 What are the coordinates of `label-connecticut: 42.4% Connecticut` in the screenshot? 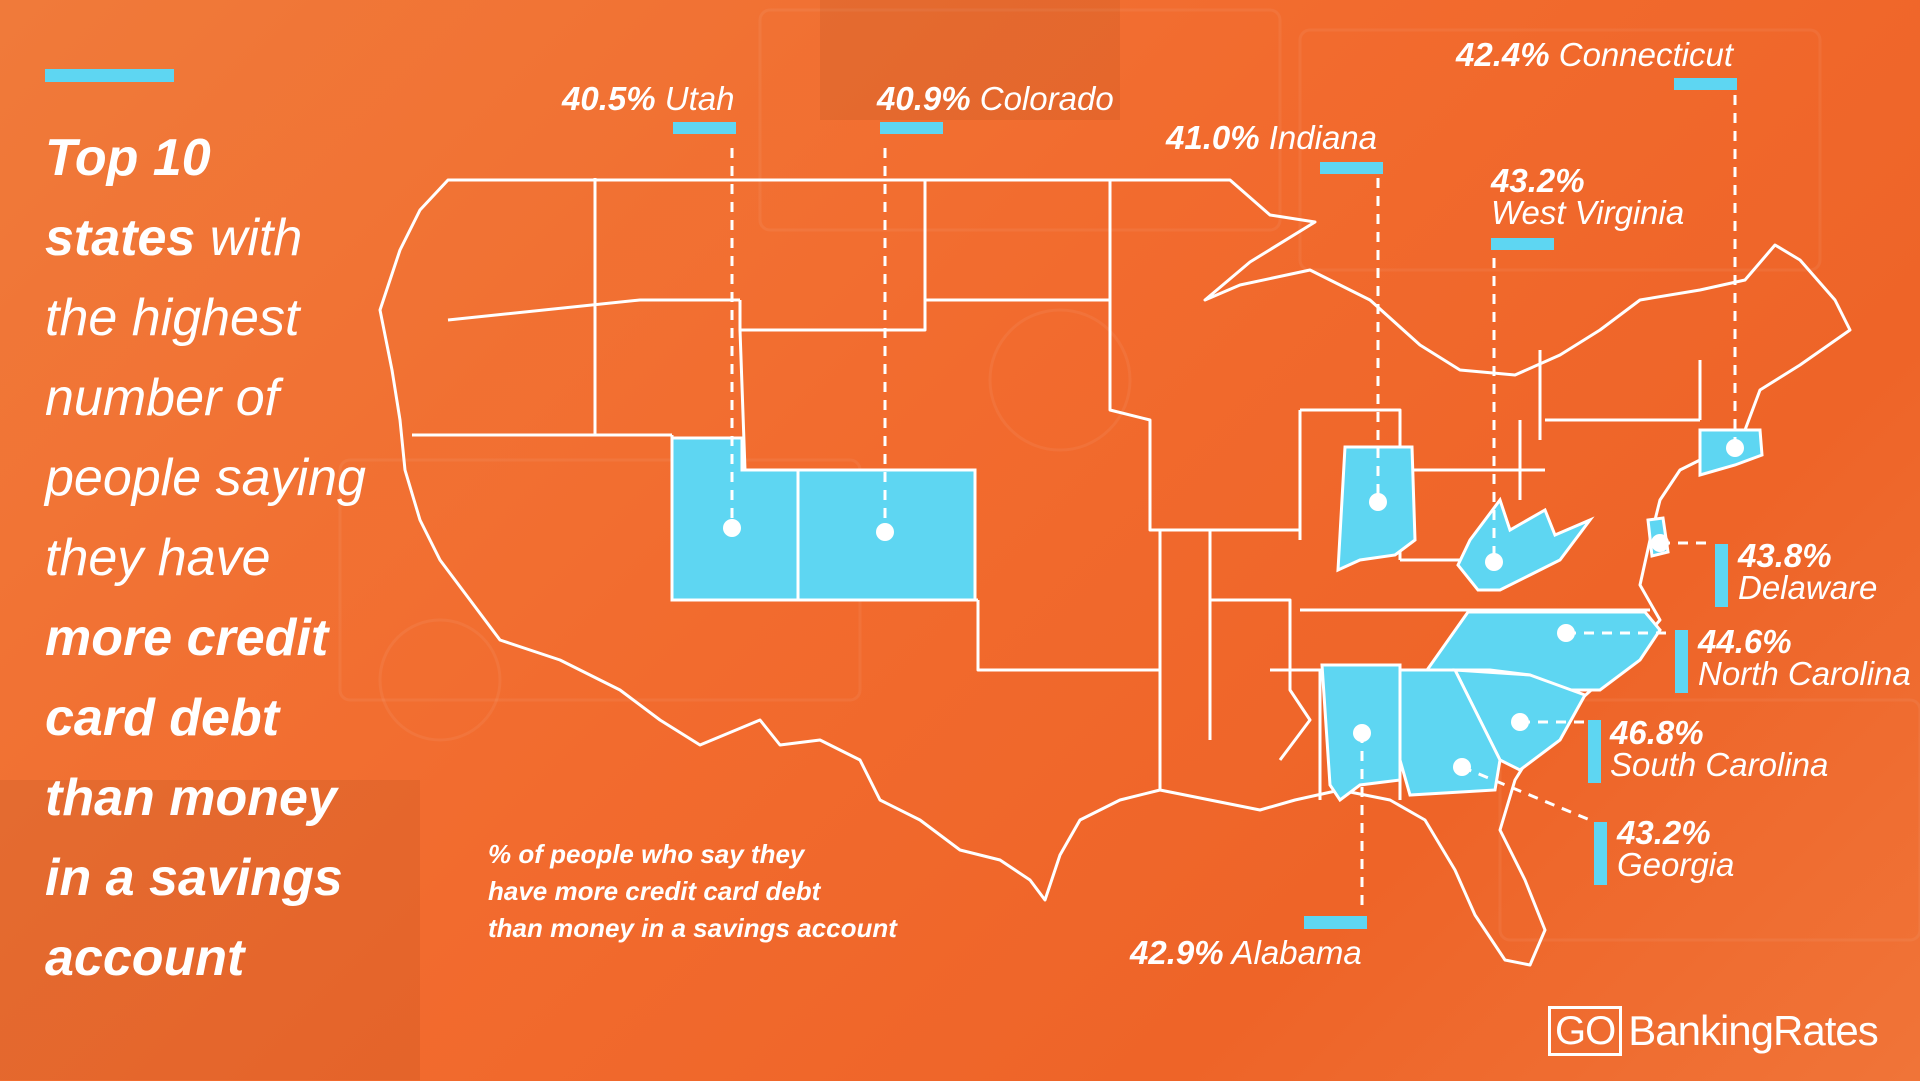 It's located at (1594, 55).